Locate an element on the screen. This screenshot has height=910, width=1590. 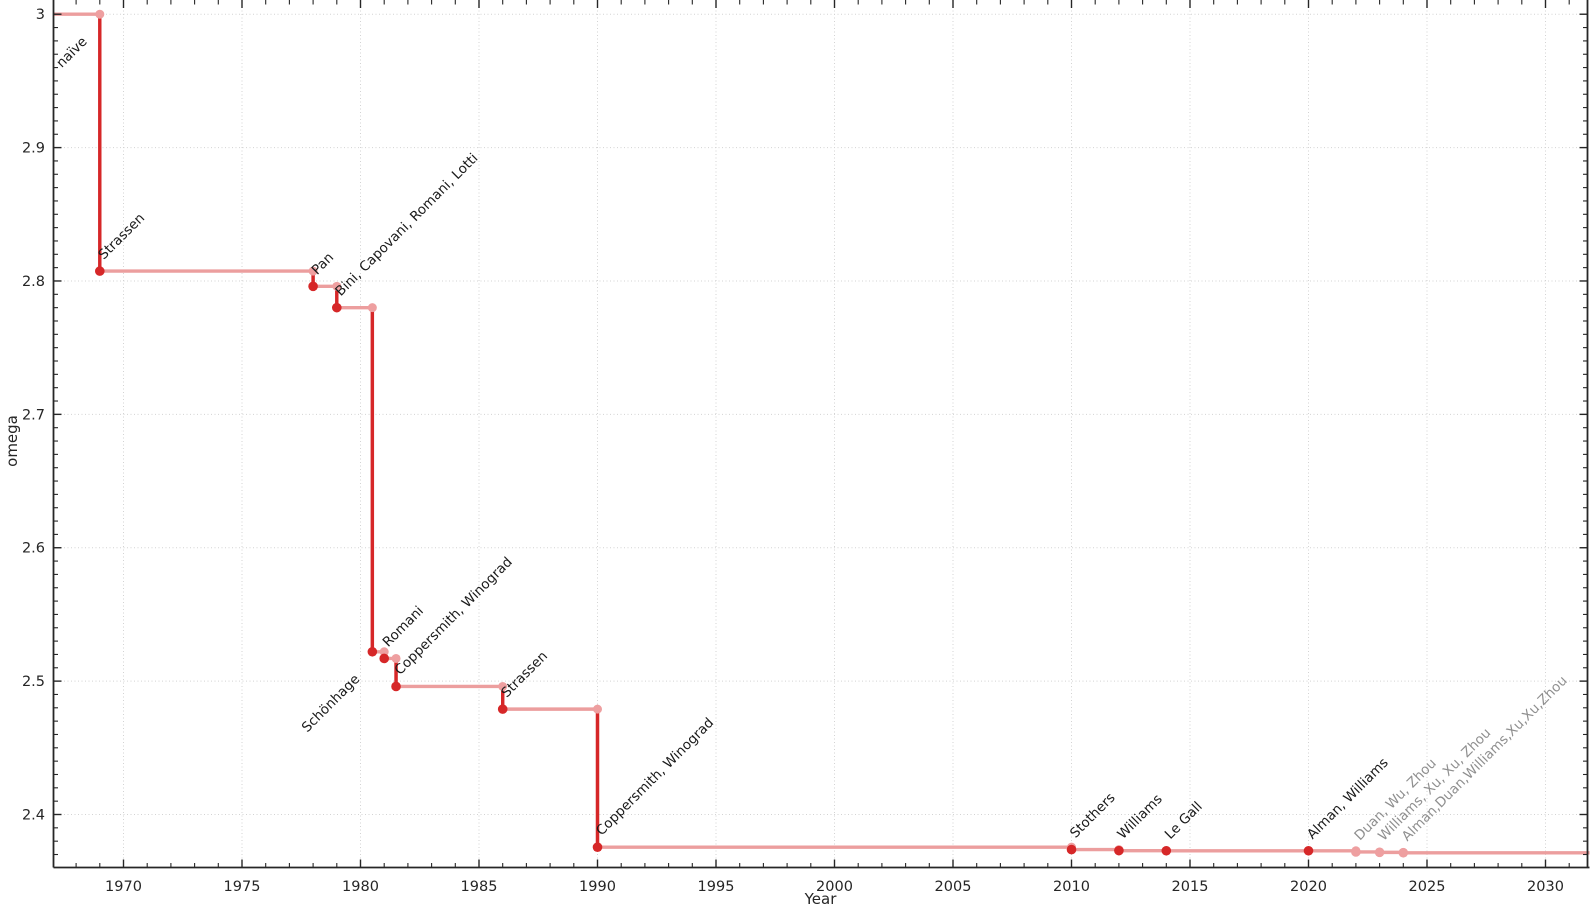
y-axis-label: omega is located at coordinates (12, 441).